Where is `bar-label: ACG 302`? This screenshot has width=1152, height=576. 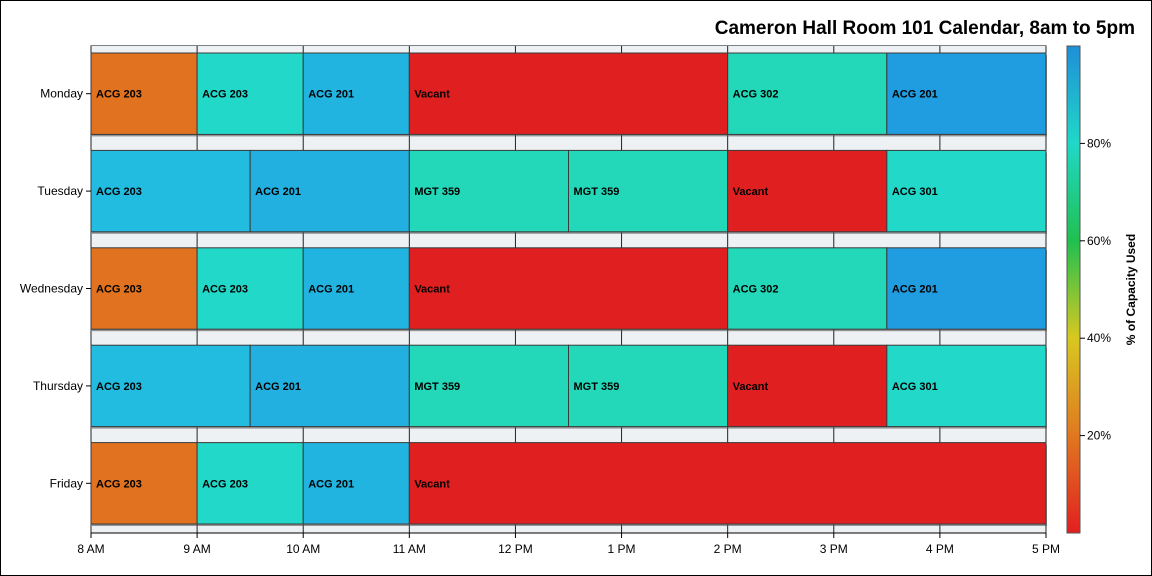
bar-label: ACG 302 is located at coordinates (756, 290).